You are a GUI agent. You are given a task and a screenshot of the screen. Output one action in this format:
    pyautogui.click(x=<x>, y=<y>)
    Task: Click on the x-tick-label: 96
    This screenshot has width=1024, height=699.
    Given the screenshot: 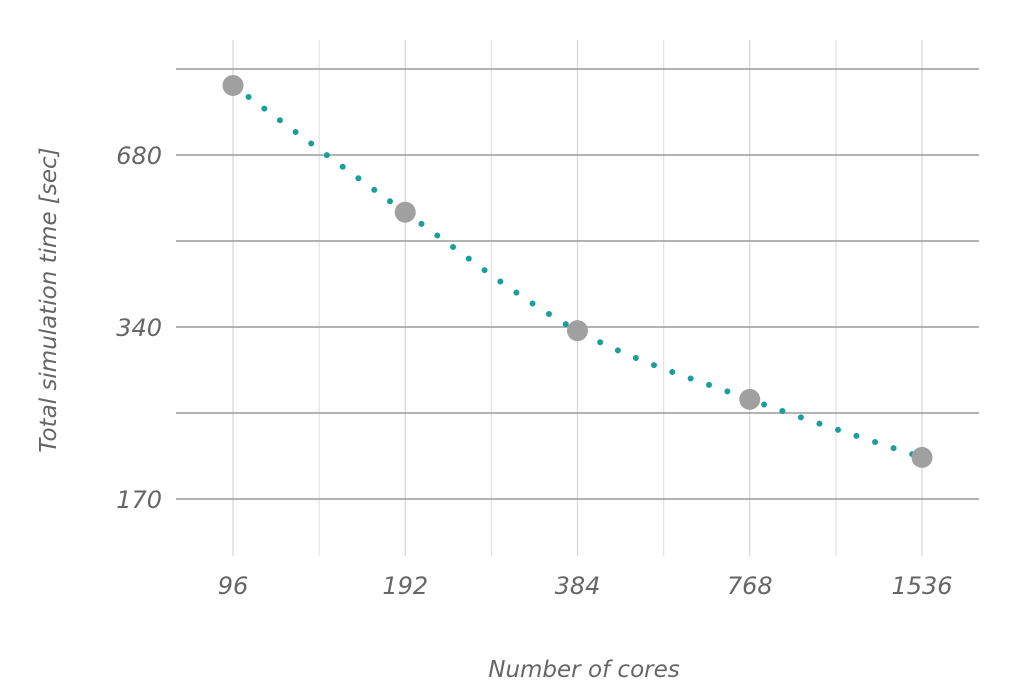 What is the action you would take?
    pyautogui.click(x=233, y=586)
    